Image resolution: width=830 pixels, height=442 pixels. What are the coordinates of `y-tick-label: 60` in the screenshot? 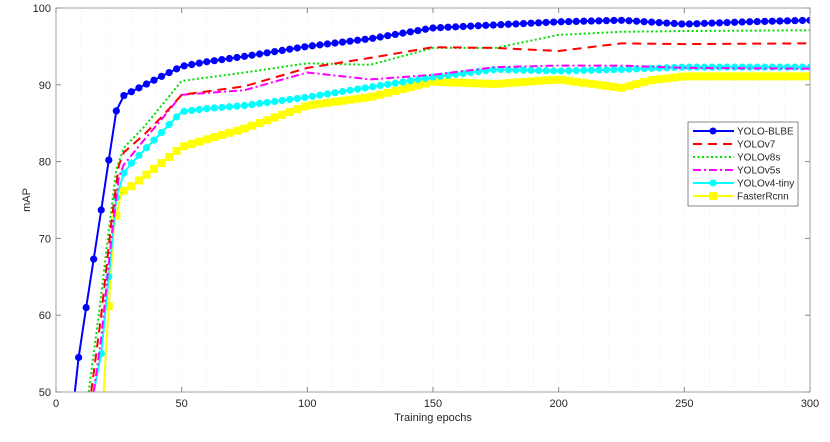 It's located at (45, 316).